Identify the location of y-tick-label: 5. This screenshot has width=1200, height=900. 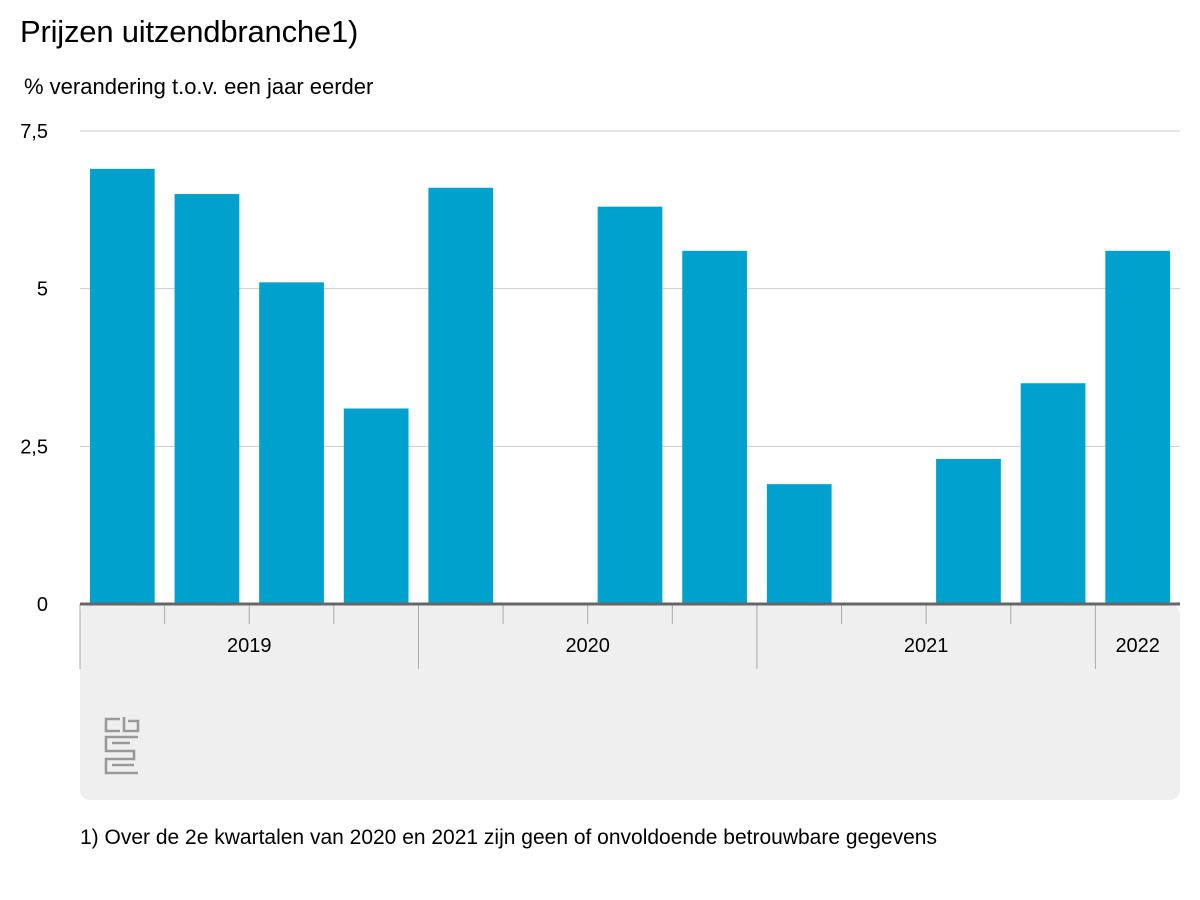
(42, 290).